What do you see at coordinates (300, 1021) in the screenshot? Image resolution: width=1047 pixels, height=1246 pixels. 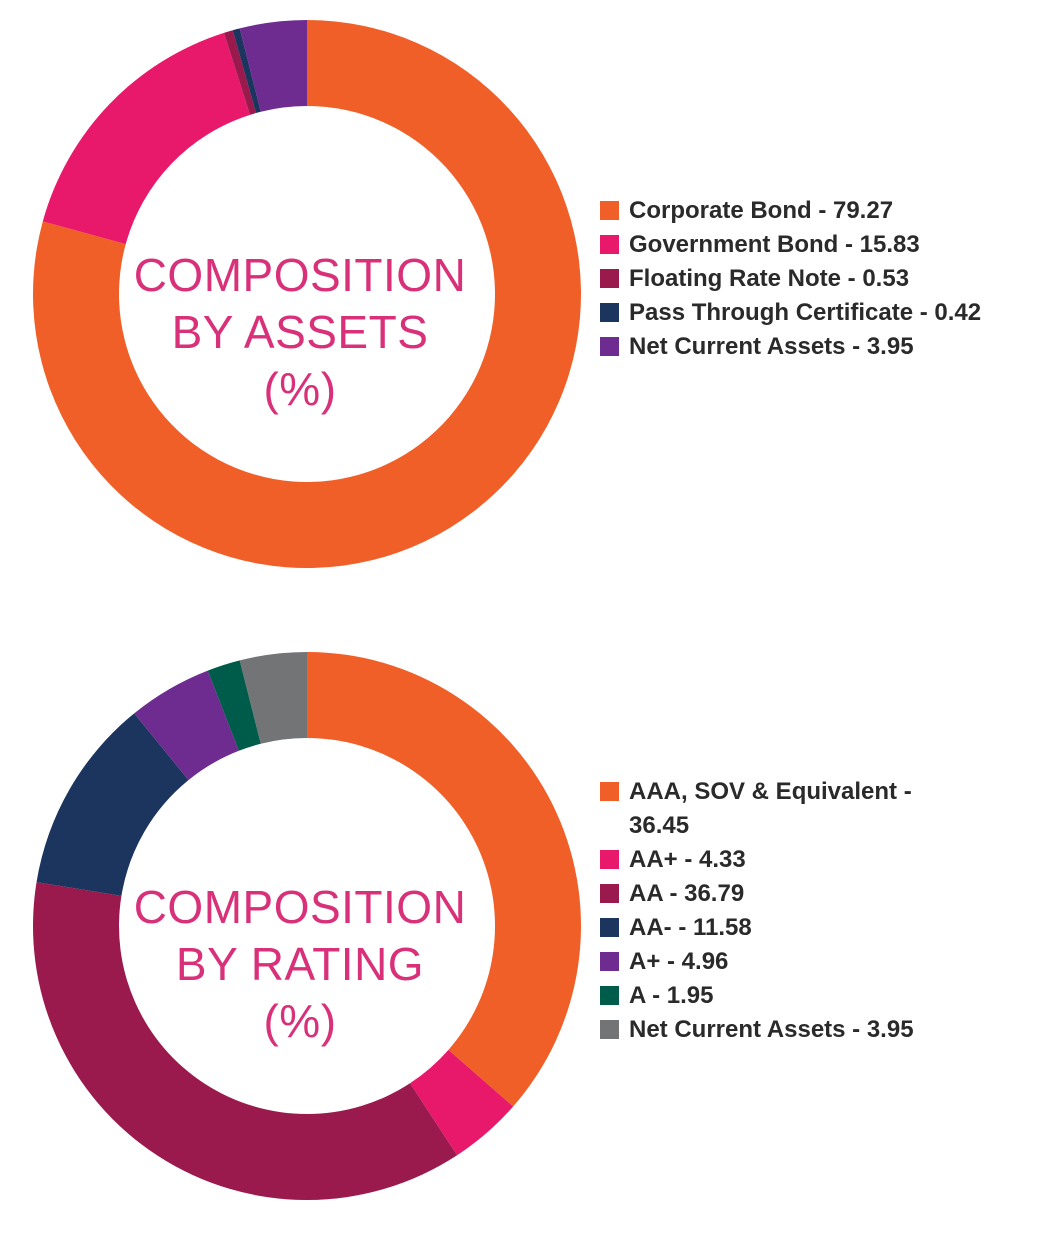 I see `rating-title-line-3: (%)` at bounding box center [300, 1021].